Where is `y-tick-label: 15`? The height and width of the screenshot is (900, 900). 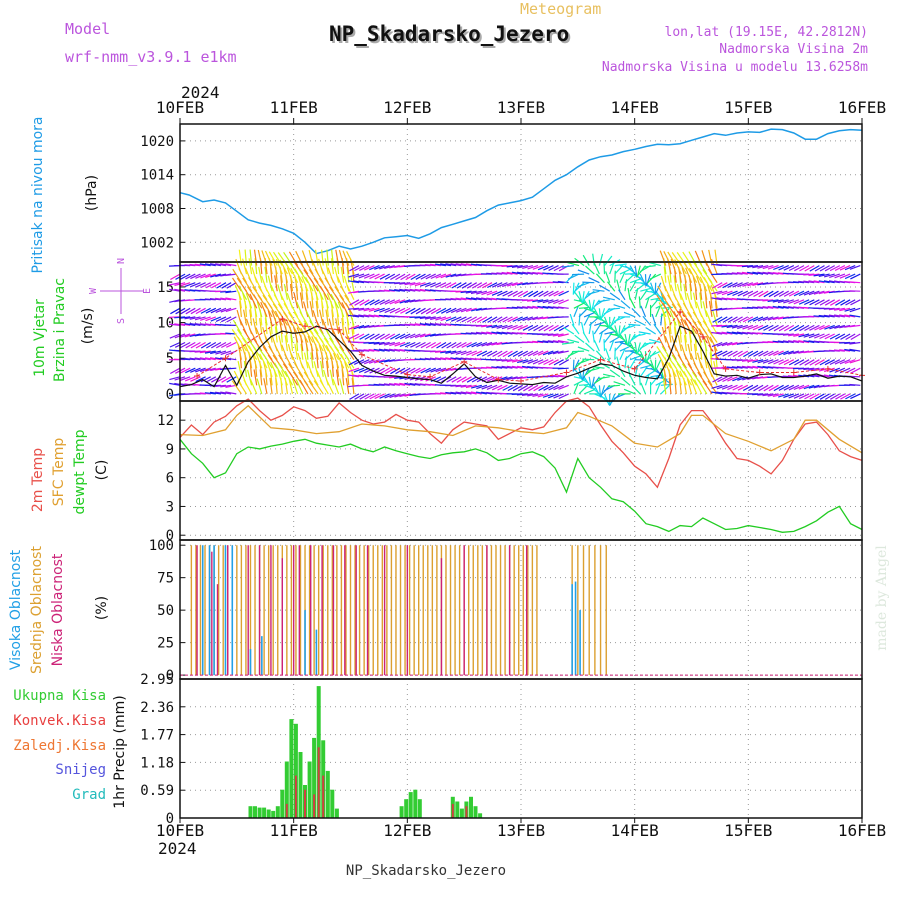 y-tick-label: 15 is located at coordinates (165, 288).